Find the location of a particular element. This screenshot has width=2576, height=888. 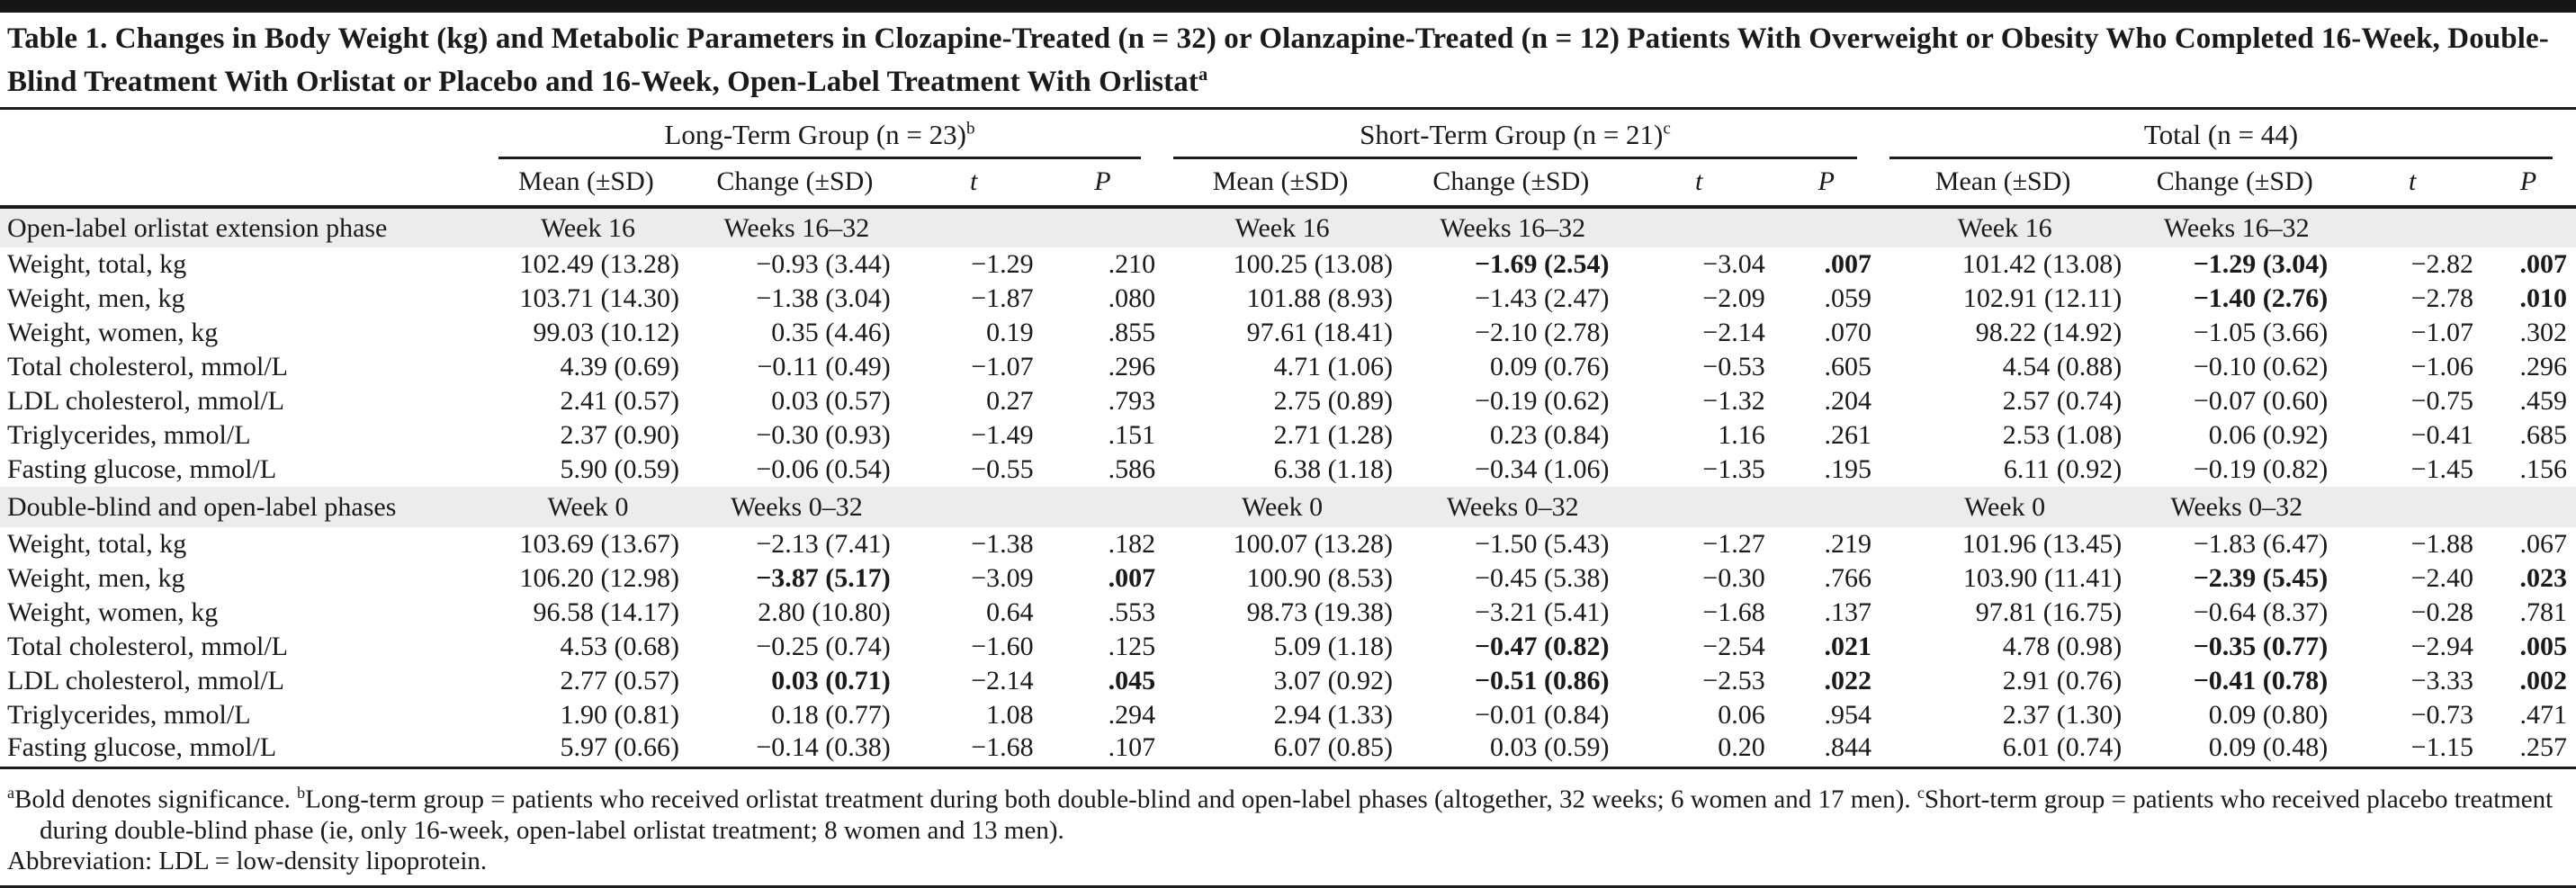

change-value-cell: 0.23 (0.84) is located at coordinates (1550, 435).